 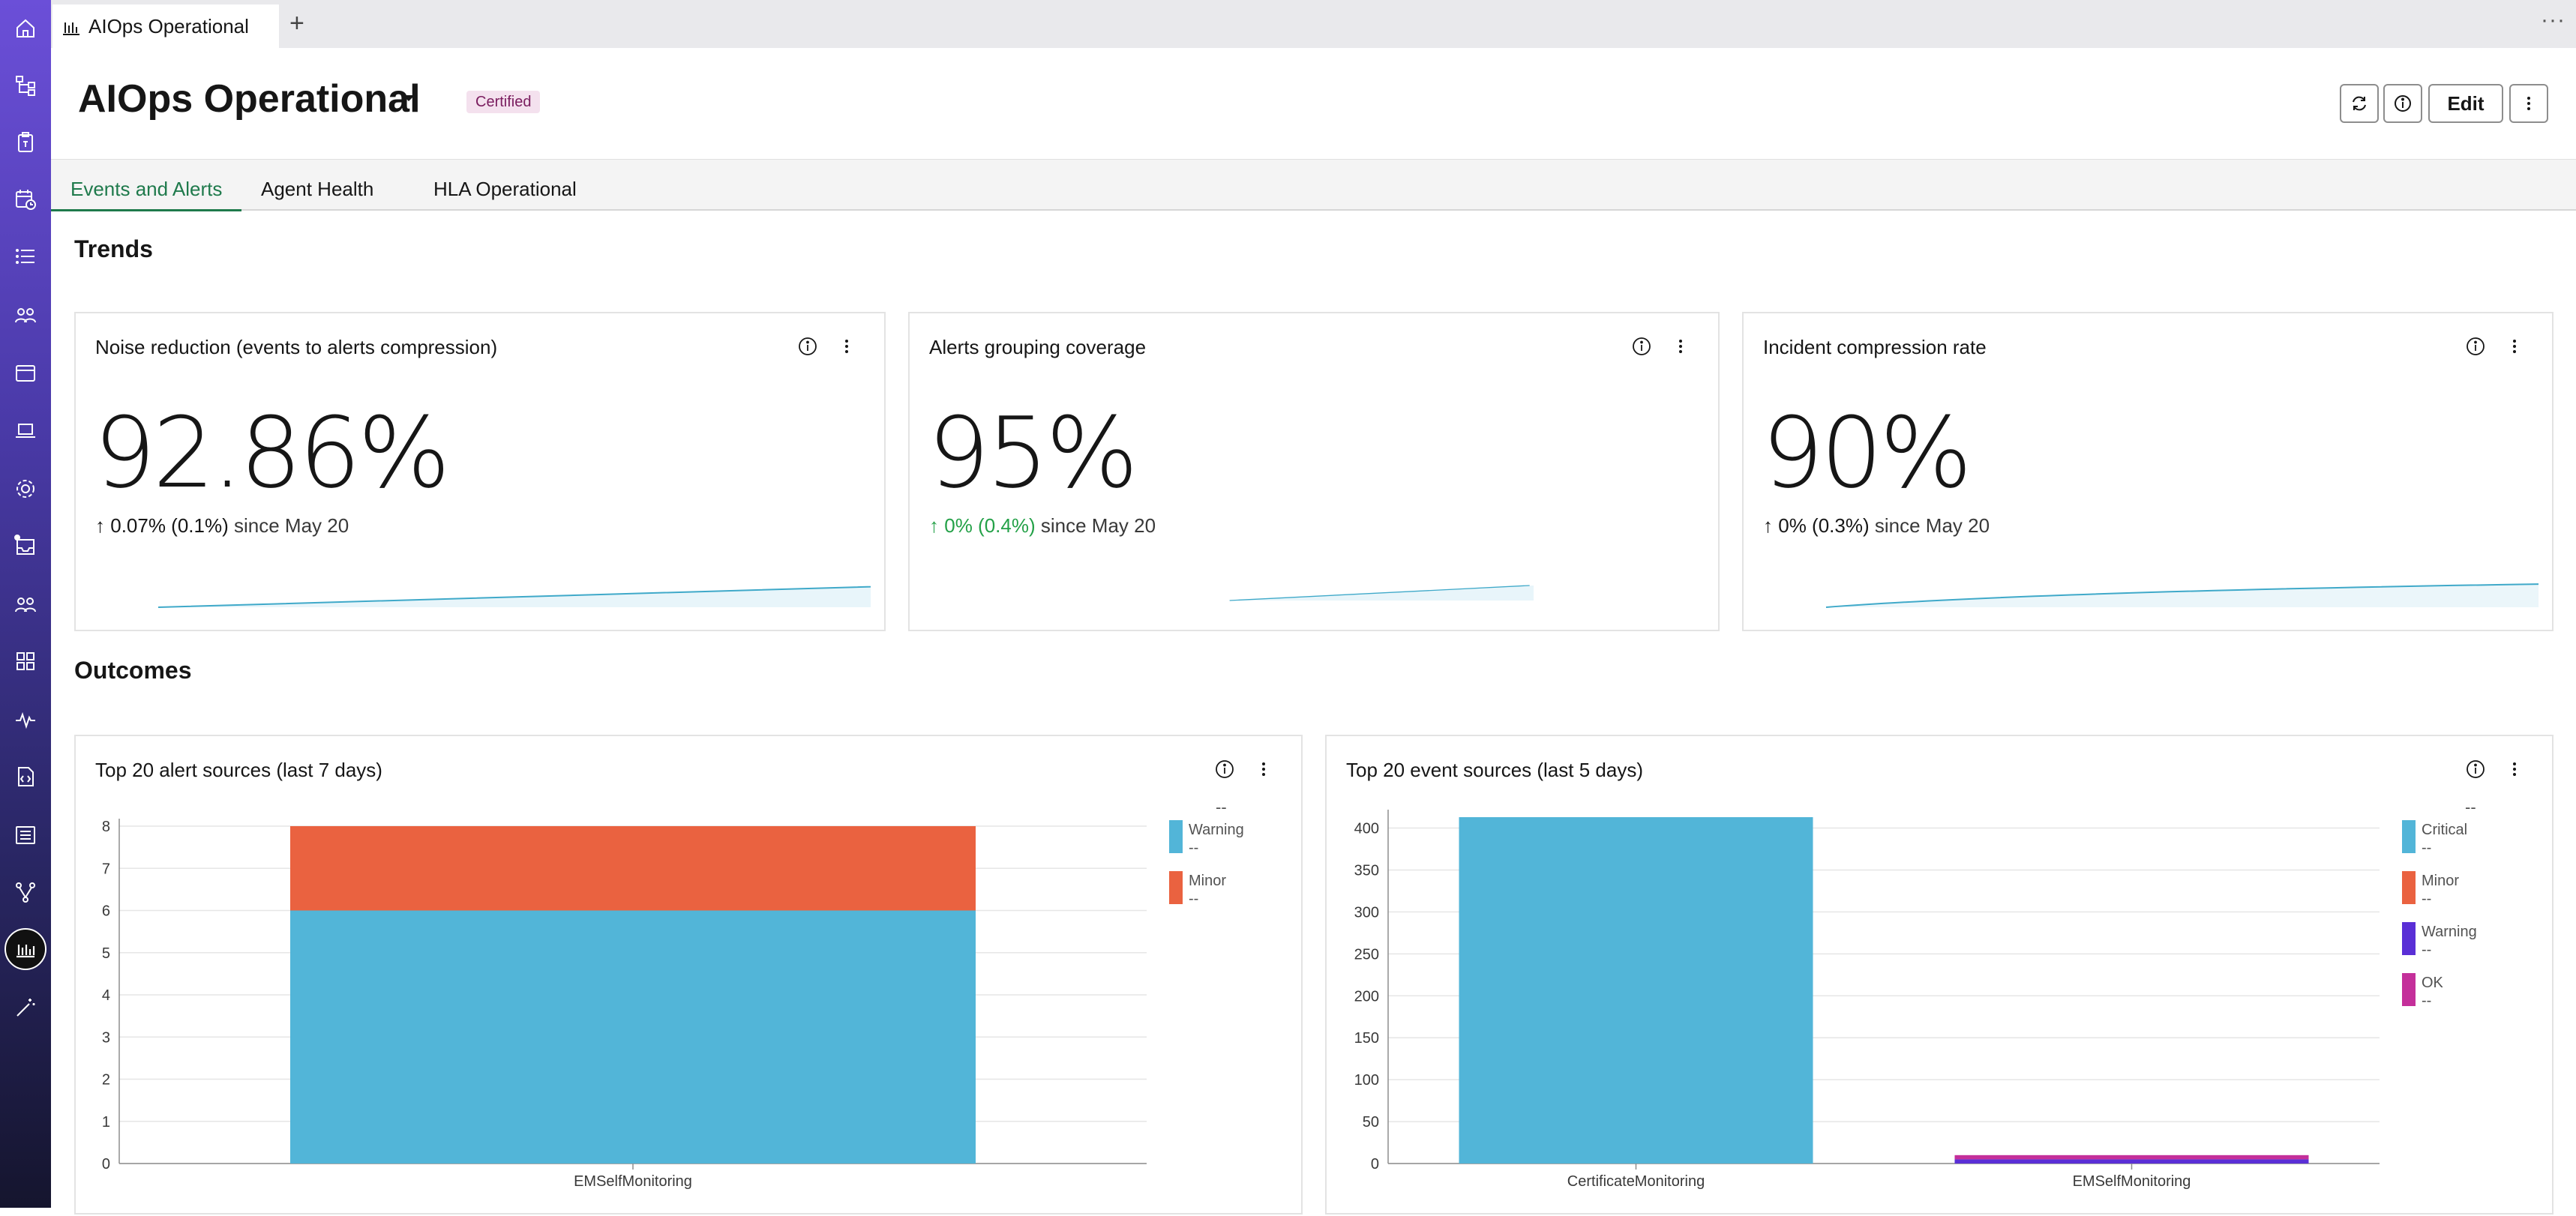 I want to click on browser-window-icon, so click(x=25, y=373).